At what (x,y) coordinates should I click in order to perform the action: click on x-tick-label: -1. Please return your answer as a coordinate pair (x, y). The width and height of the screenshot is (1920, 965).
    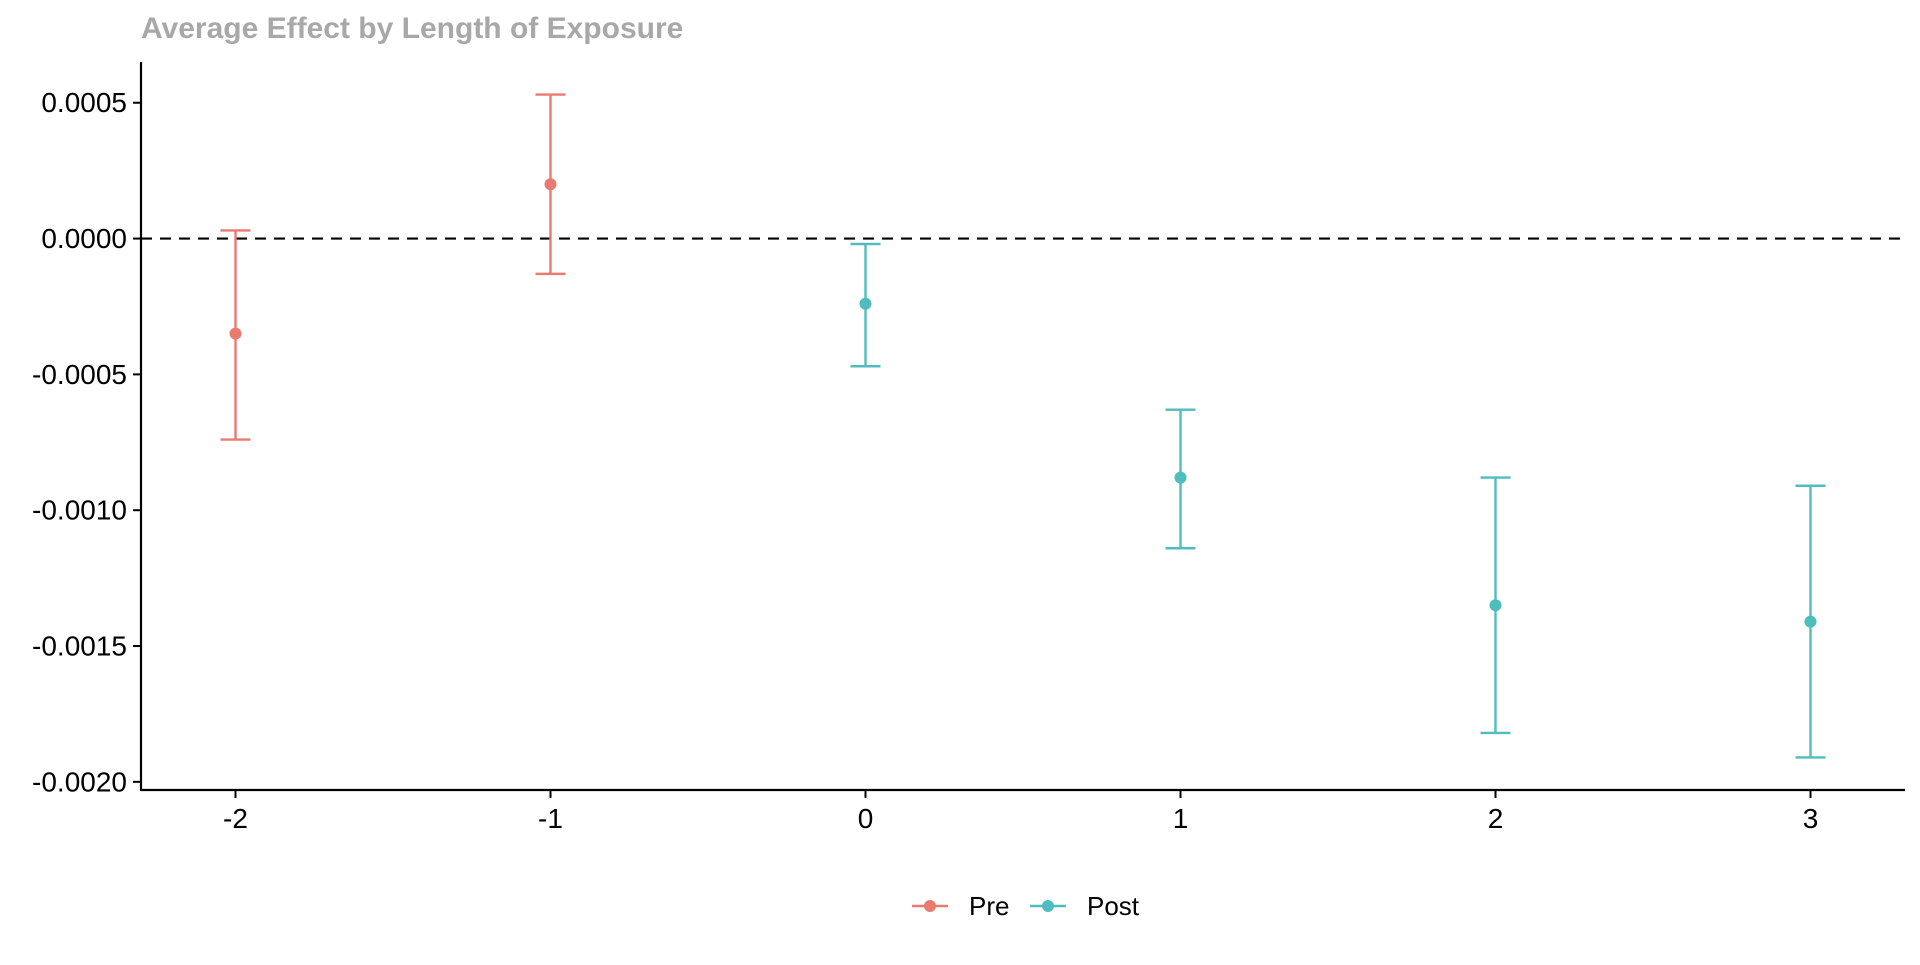
    Looking at the image, I should click on (550, 818).